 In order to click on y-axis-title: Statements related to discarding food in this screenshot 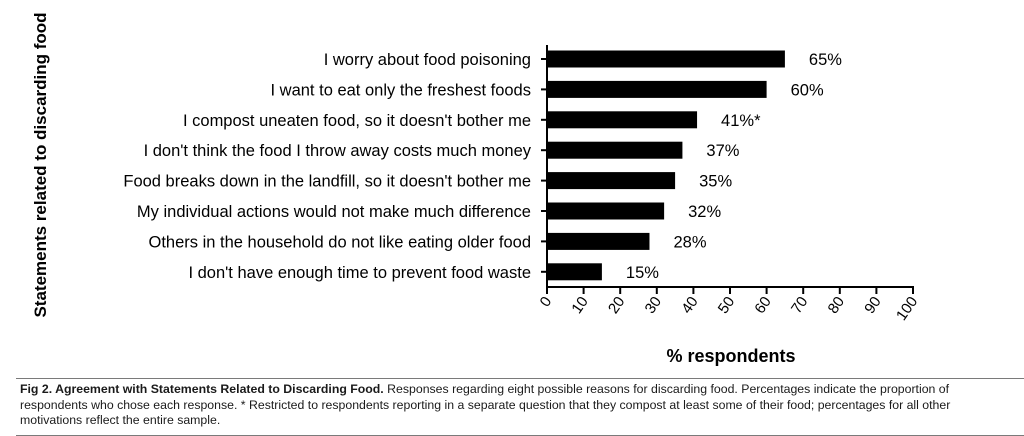, I will do `click(40, 164)`.